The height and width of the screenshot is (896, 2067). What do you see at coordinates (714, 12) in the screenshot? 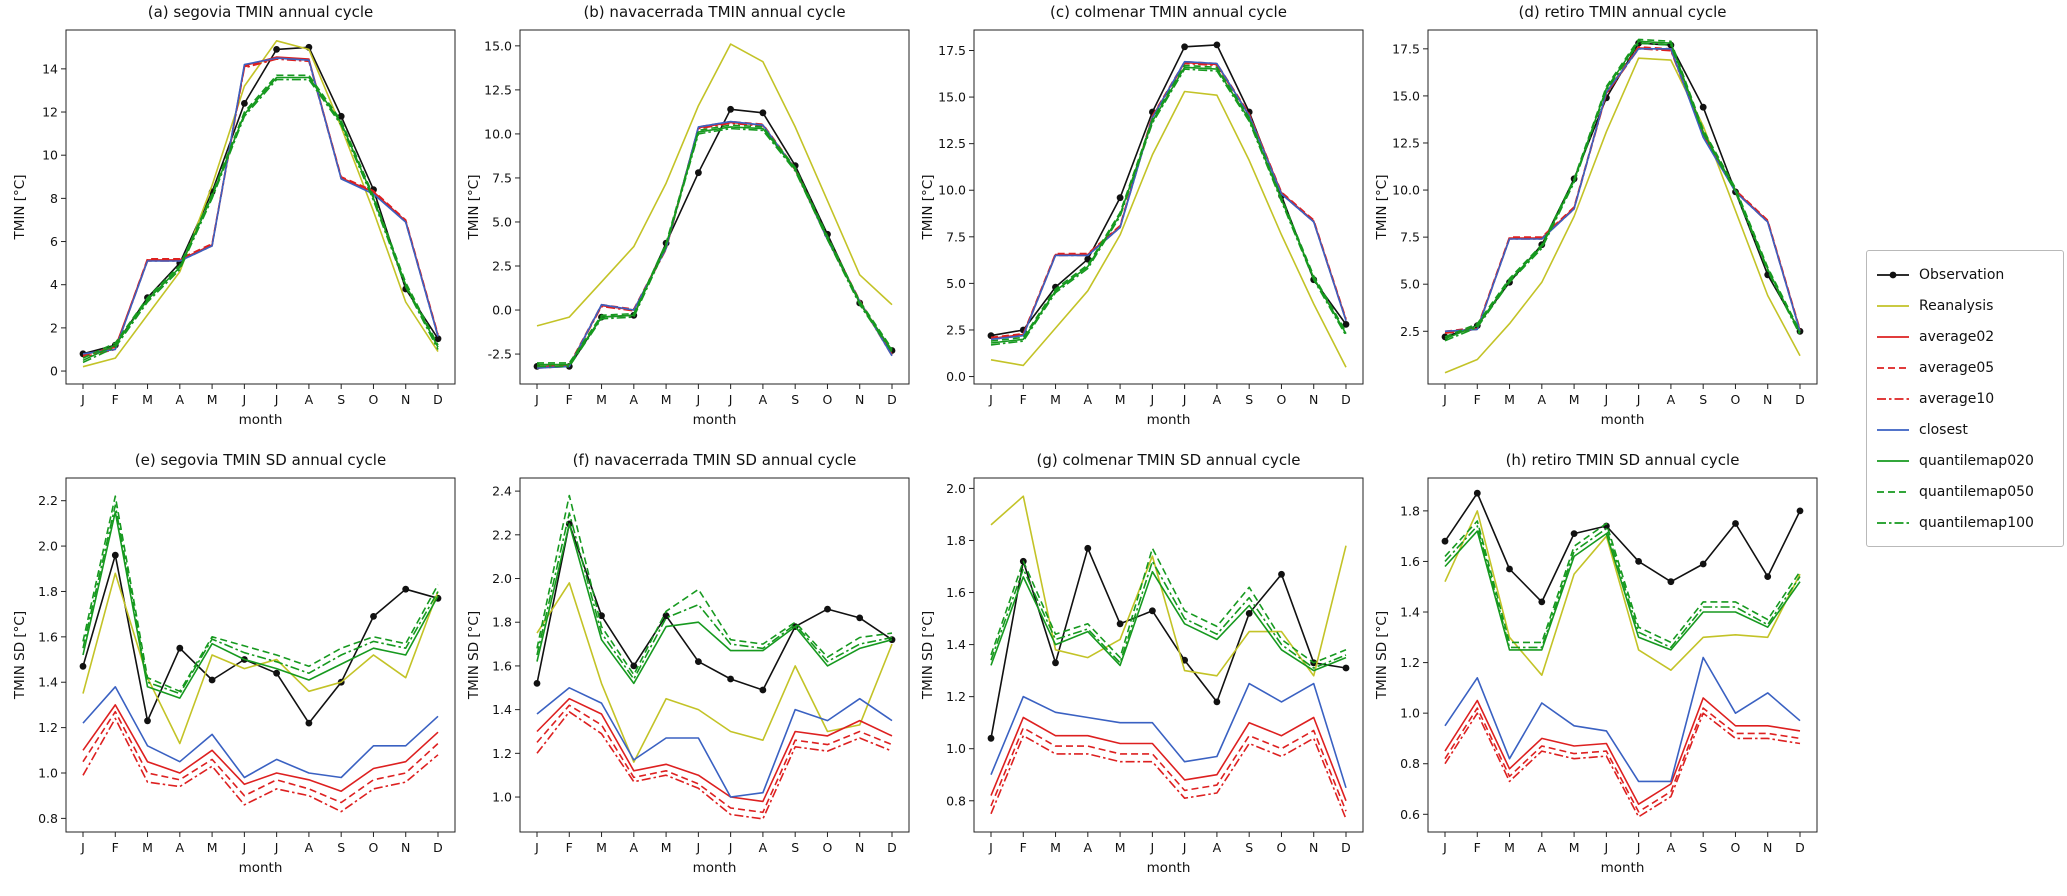
I see `chart-title: (b) navacerrada TMIN annual cycle` at bounding box center [714, 12].